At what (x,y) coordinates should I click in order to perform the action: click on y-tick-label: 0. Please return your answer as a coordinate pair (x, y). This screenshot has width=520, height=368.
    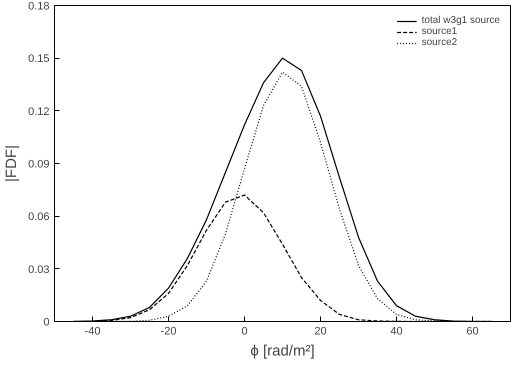
    Looking at the image, I should click on (46, 322).